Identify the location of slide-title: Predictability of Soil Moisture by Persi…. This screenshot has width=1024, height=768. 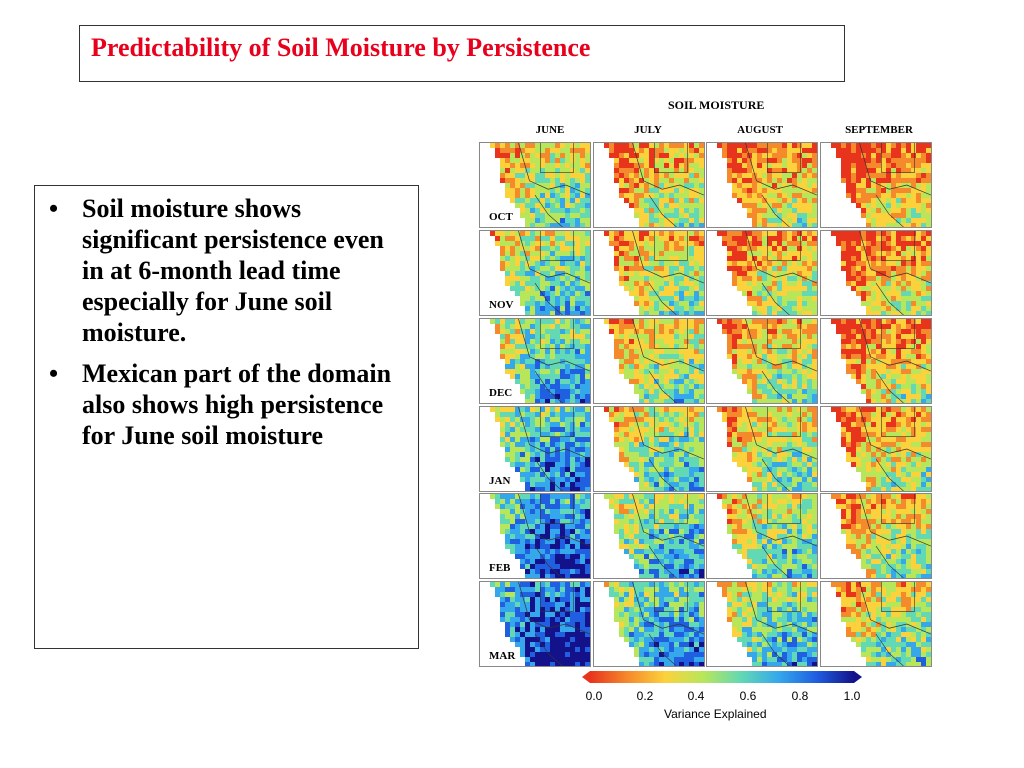
(341, 47).